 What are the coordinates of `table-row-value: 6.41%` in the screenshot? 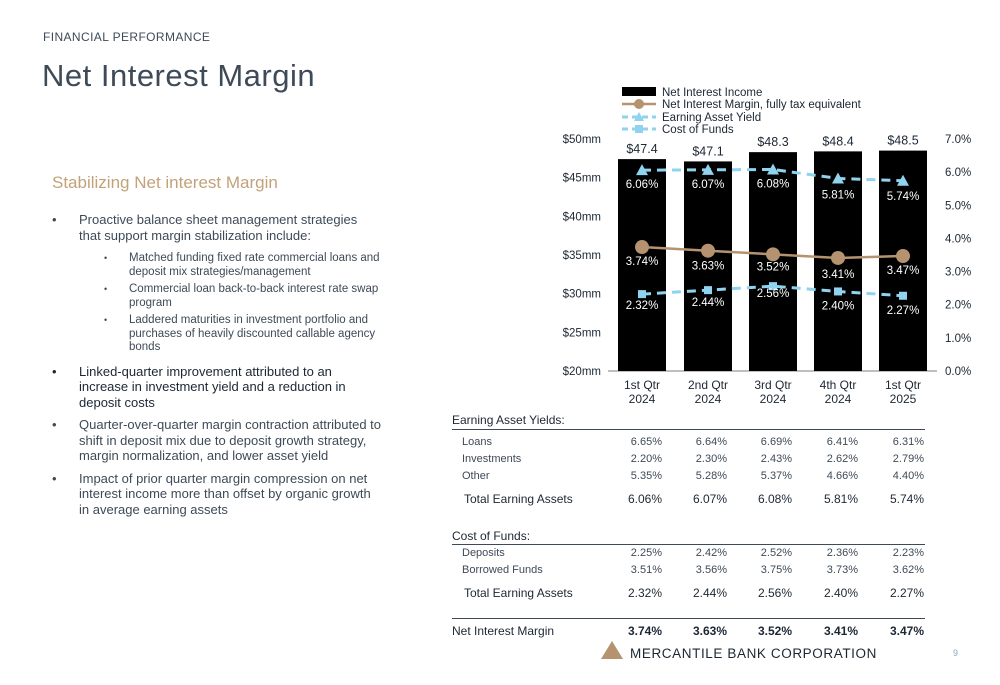 It's located at (842, 442).